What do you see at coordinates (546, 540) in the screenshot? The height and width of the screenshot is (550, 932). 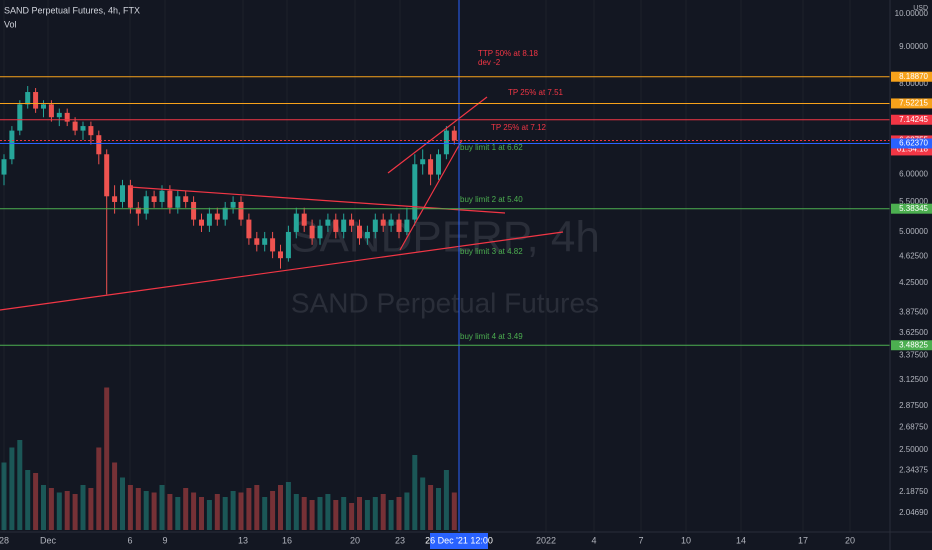 I see `x-tick-label: 2022` at bounding box center [546, 540].